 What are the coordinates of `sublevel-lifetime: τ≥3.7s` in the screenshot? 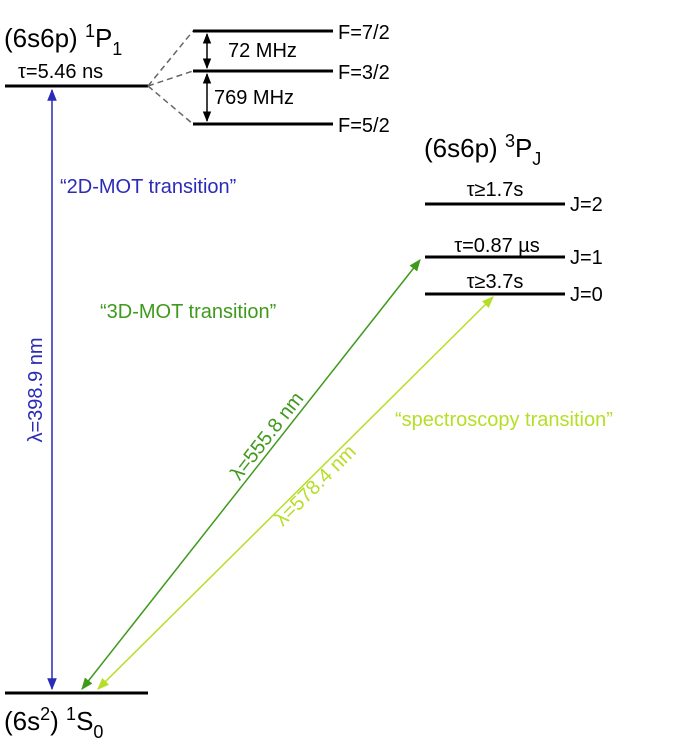 It's located at (495, 282).